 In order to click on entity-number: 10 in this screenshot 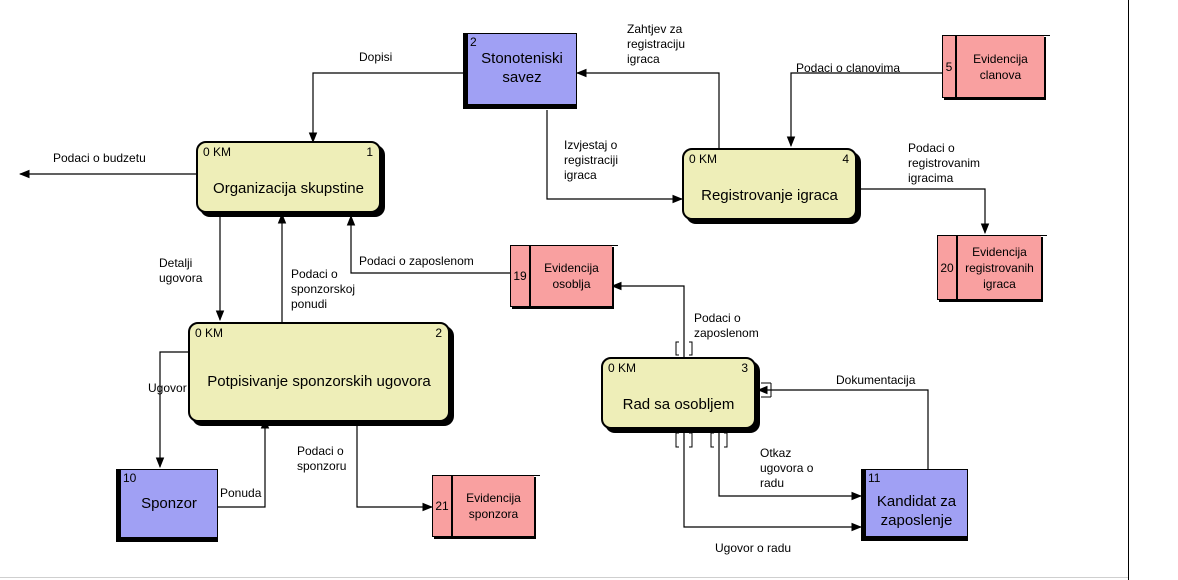, I will do `click(130, 478)`.